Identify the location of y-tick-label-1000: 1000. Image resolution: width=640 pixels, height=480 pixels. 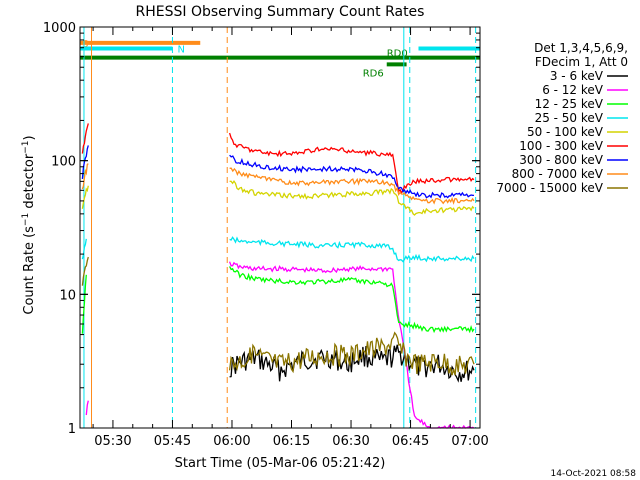
(59, 28).